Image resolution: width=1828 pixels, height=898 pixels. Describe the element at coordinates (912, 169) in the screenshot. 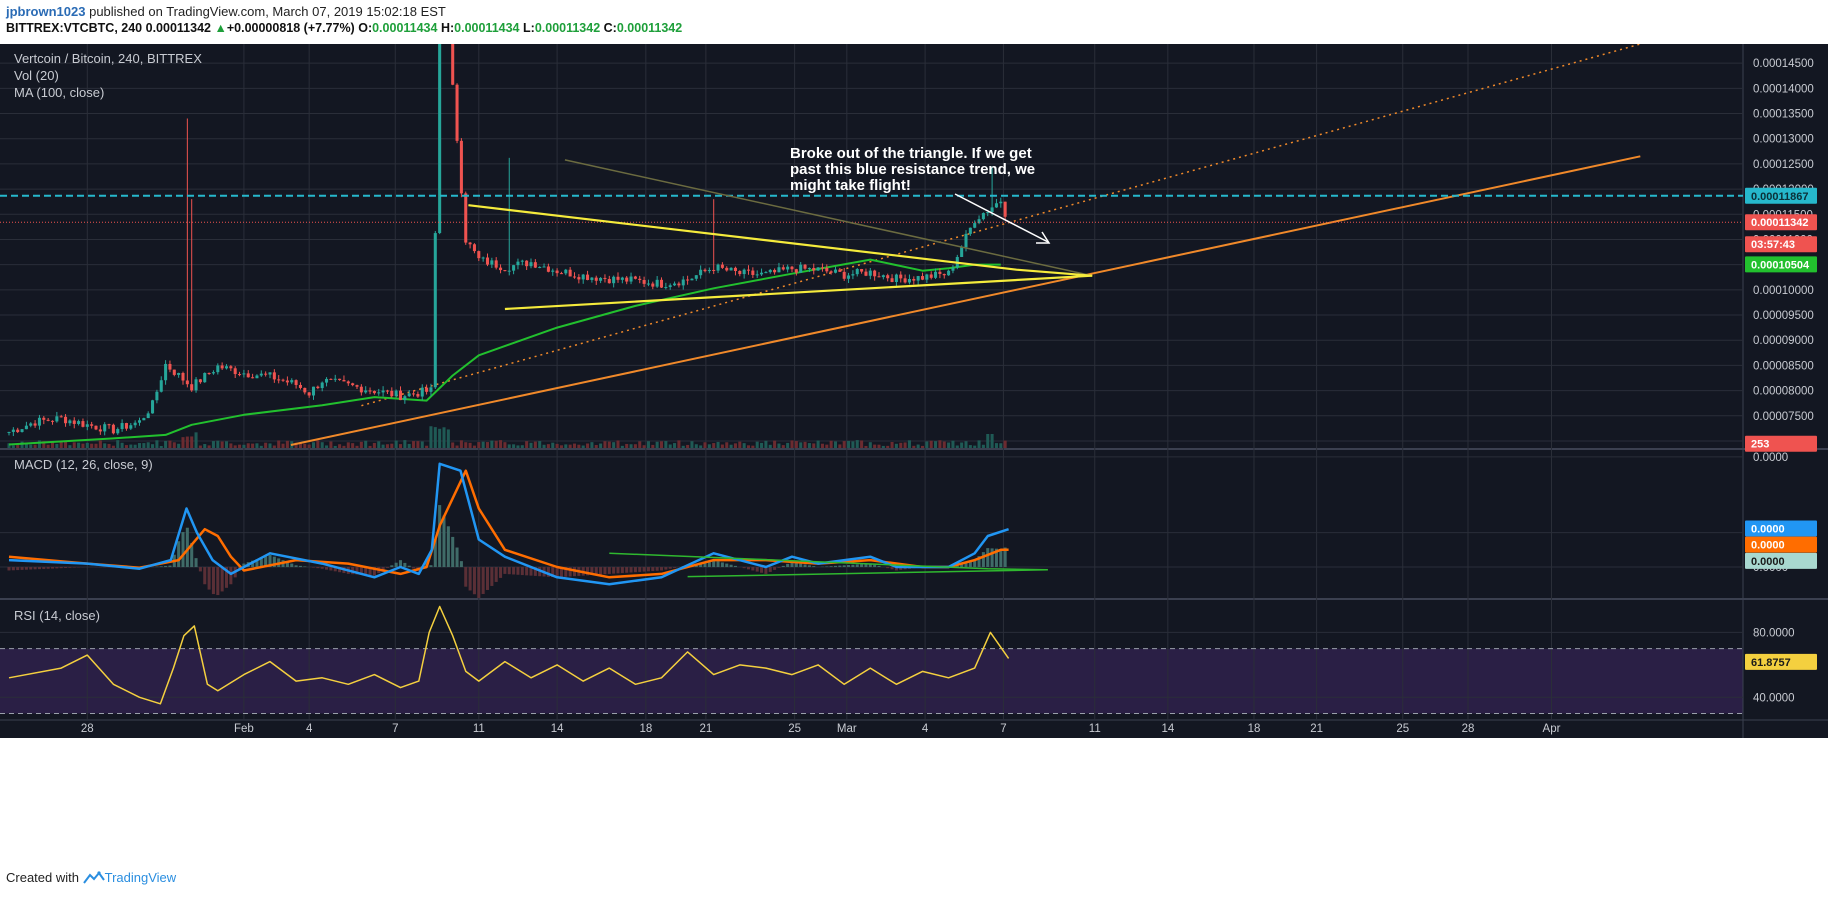

I see `annotation-line-2: past this blue resistance trend, we` at that location.